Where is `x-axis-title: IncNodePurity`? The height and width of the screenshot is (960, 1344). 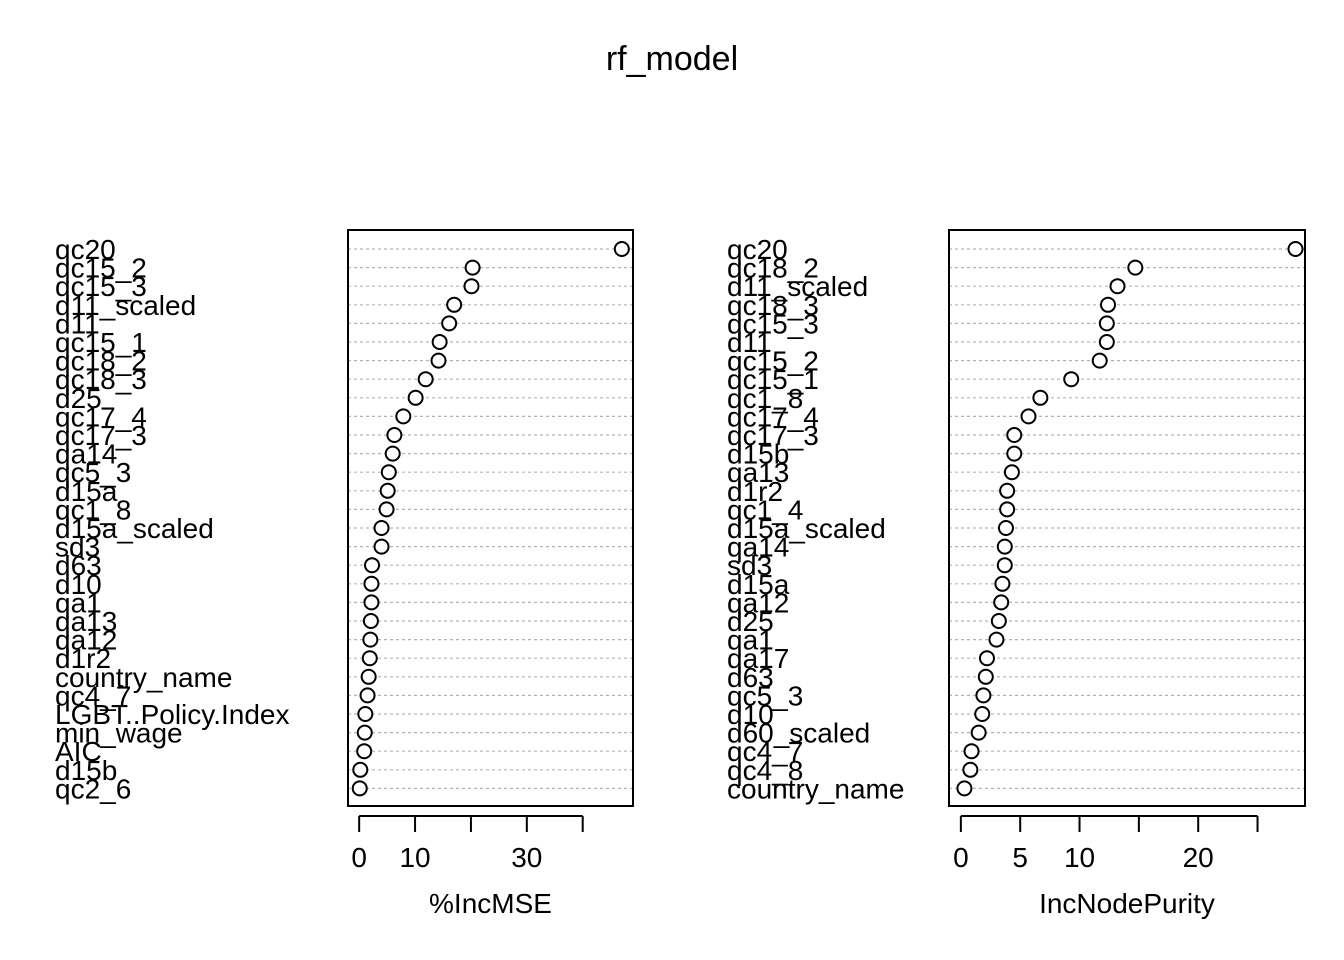
x-axis-title: IncNodePurity is located at coordinates (1127, 903).